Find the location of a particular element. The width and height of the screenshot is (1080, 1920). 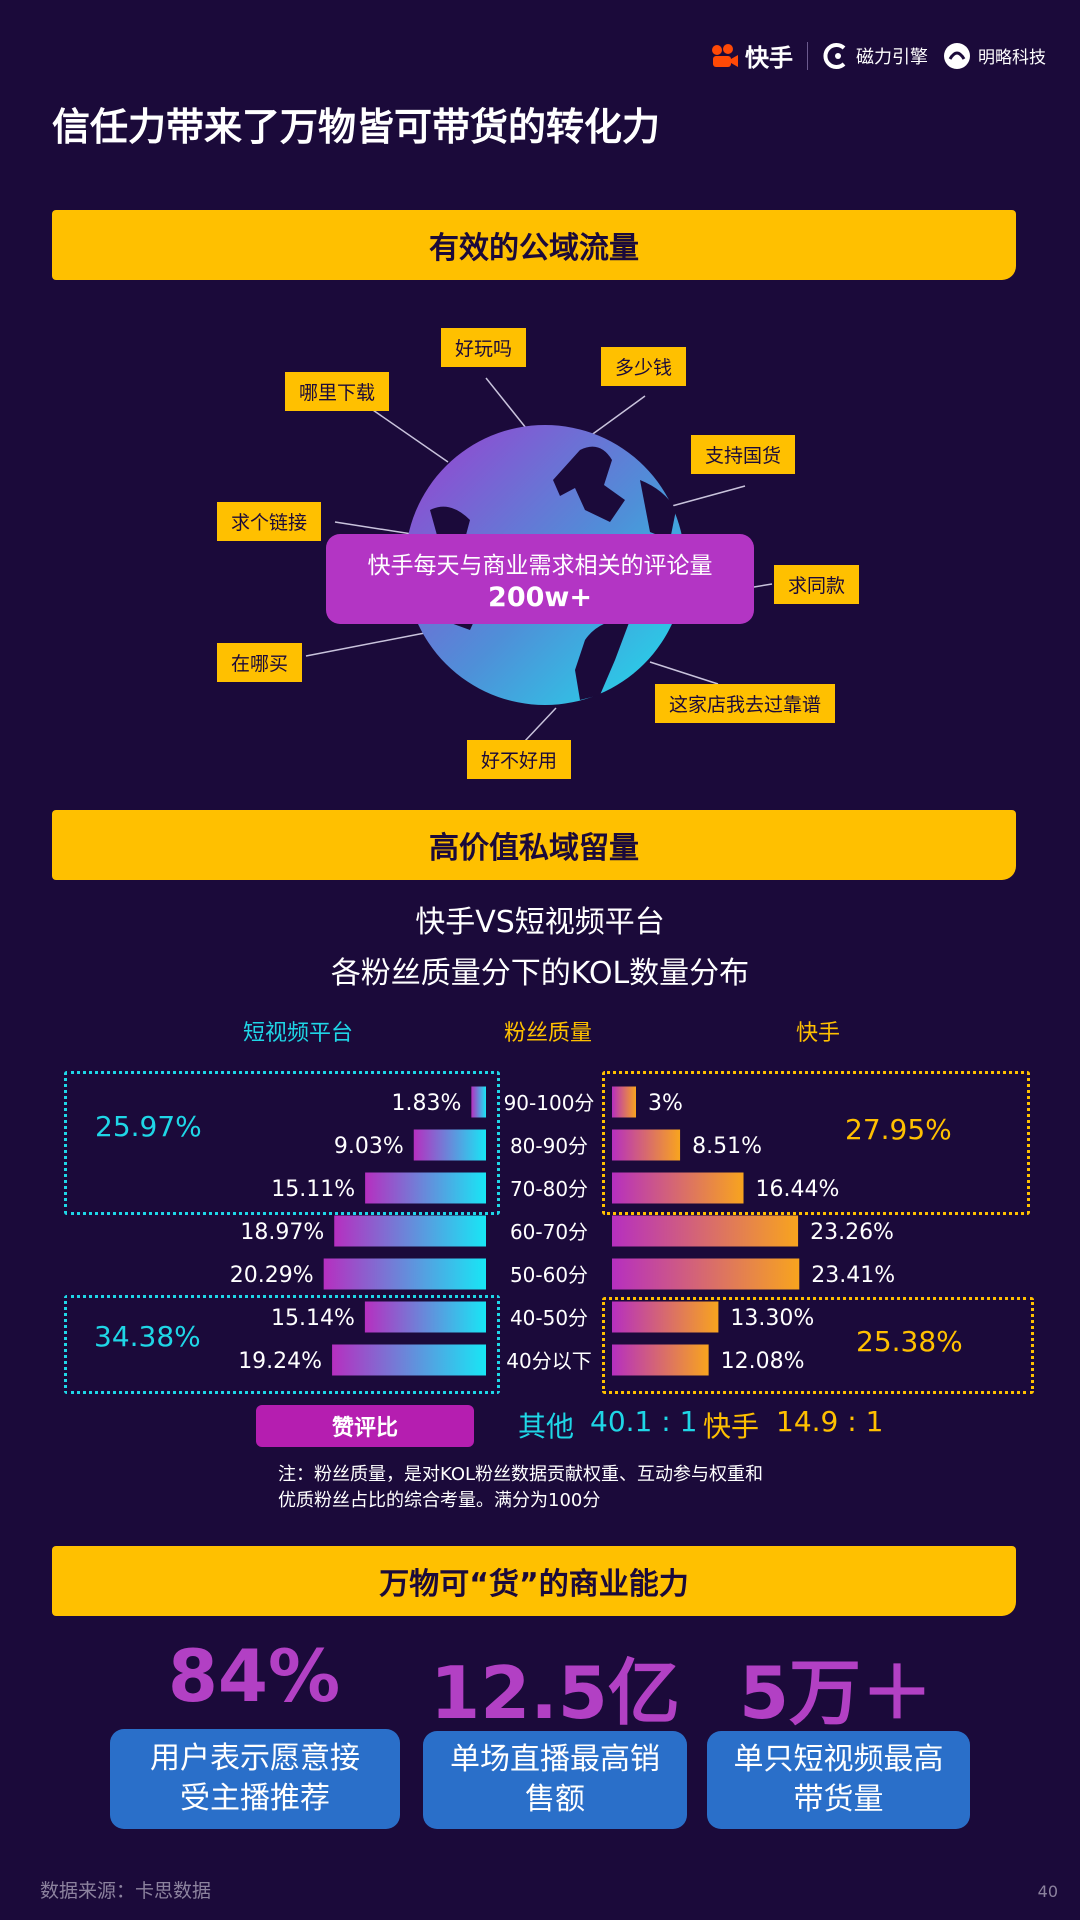

category-label-4: 50-60分 is located at coordinates (549, 1275).